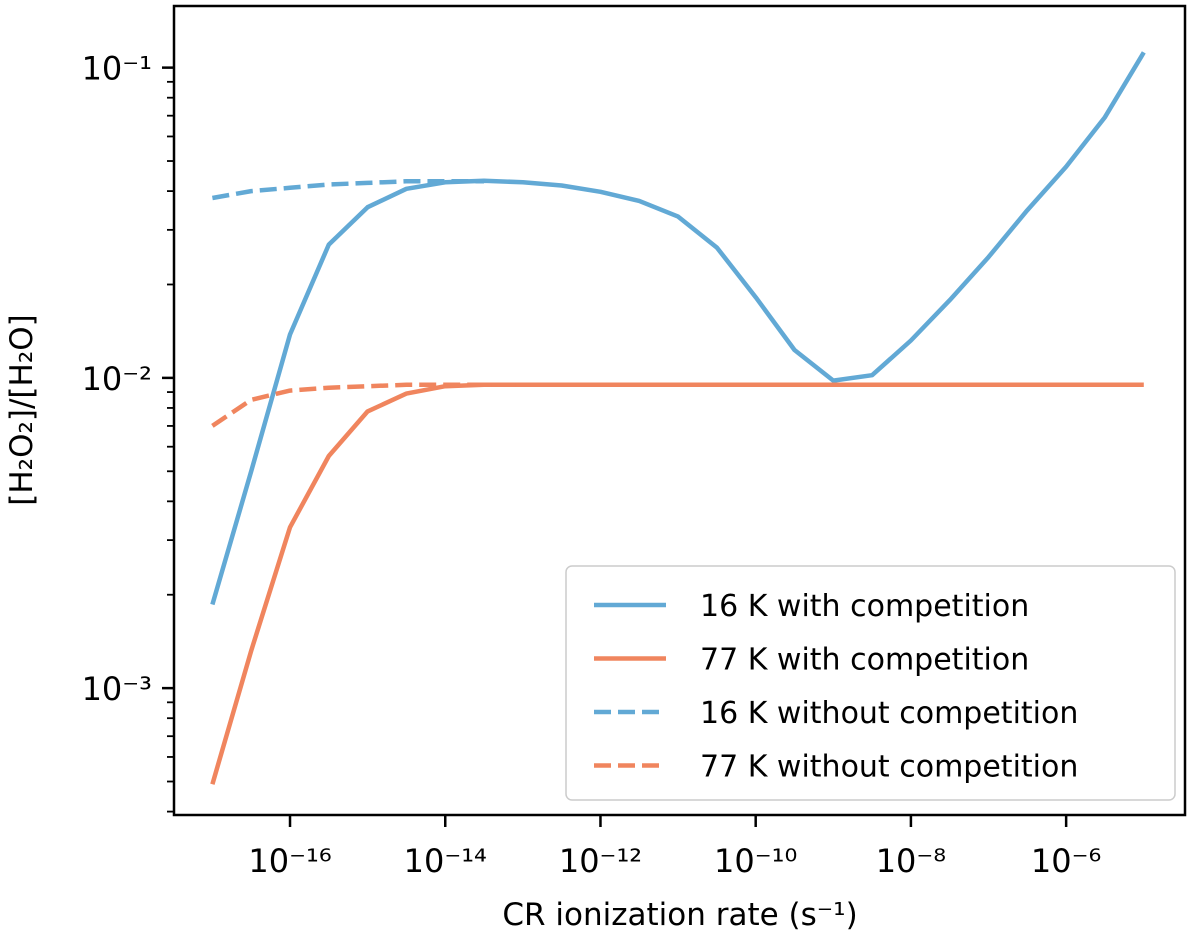 The width and height of the screenshot is (1200, 943). I want to click on y-tick-label: 10⁻³, so click(117, 689).